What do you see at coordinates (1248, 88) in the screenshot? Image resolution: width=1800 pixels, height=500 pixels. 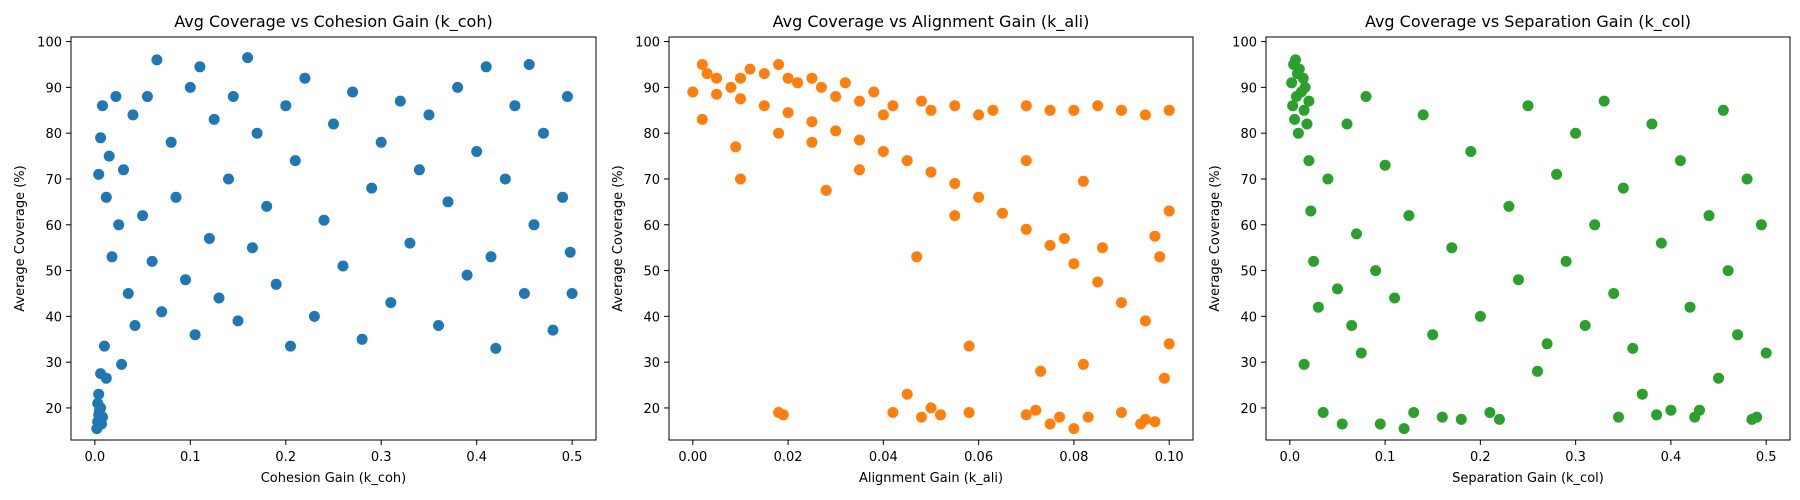 I see `y-tick-label: 90` at bounding box center [1248, 88].